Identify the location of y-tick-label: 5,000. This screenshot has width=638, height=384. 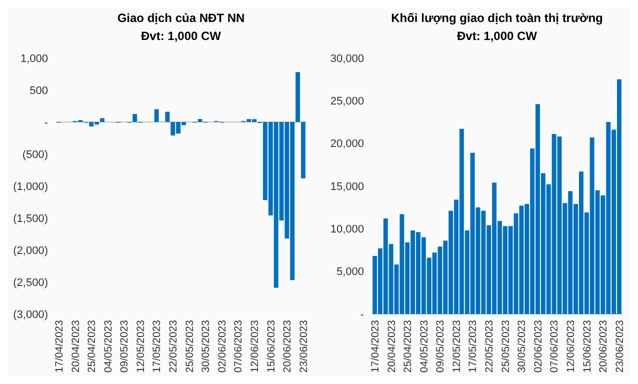
(350, 272).